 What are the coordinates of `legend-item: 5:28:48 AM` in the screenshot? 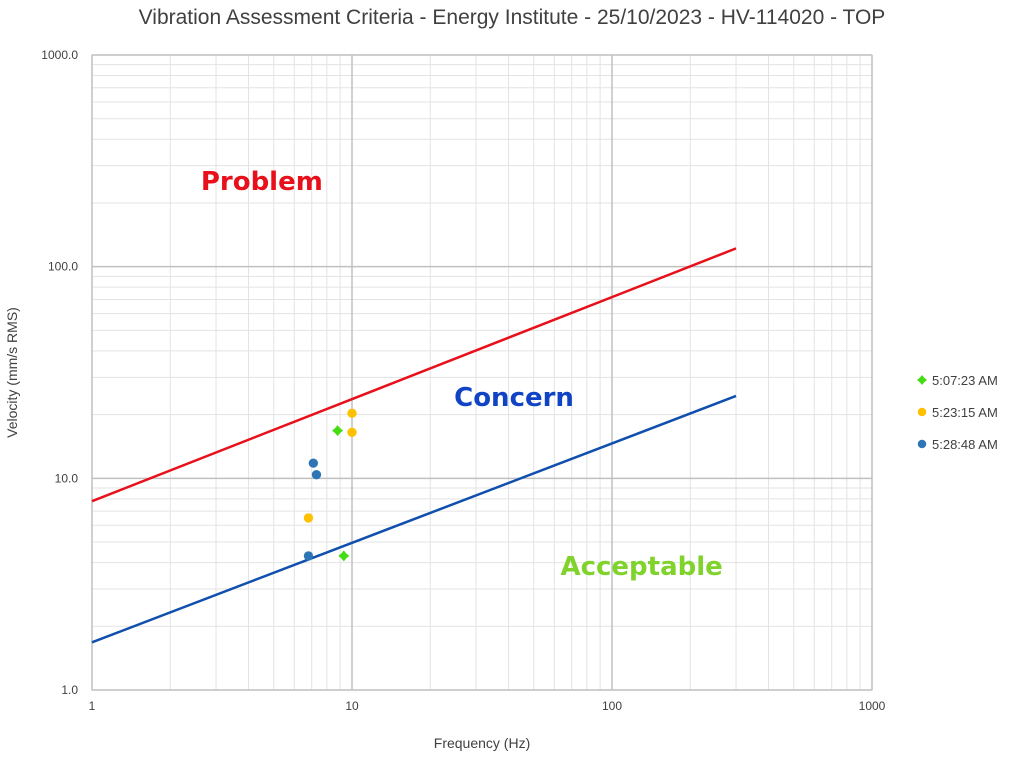 It's located at (957, 444).